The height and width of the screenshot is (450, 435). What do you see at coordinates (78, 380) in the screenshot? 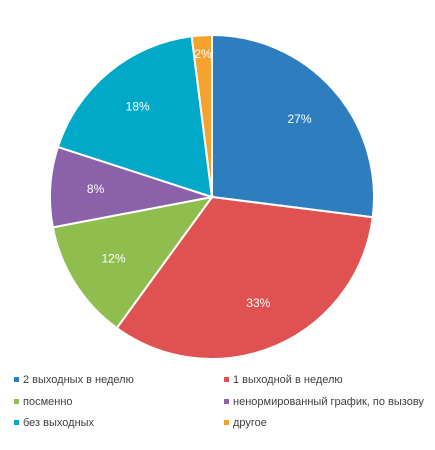
I see `legend-label-0: 2 выходных в неделю` at bounding box center [78, 380].